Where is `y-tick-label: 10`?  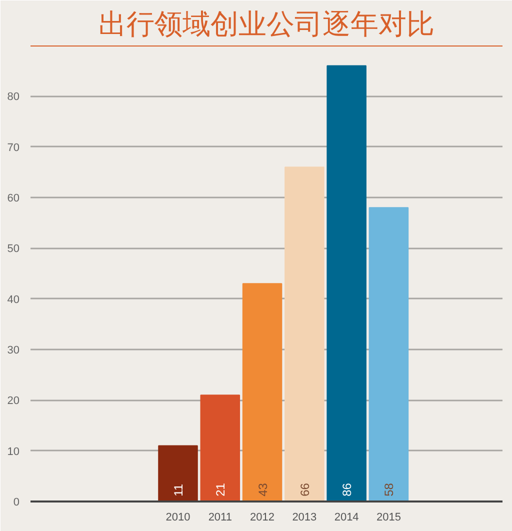 y-tick-label: 10 is located at coordinates (13, 452).